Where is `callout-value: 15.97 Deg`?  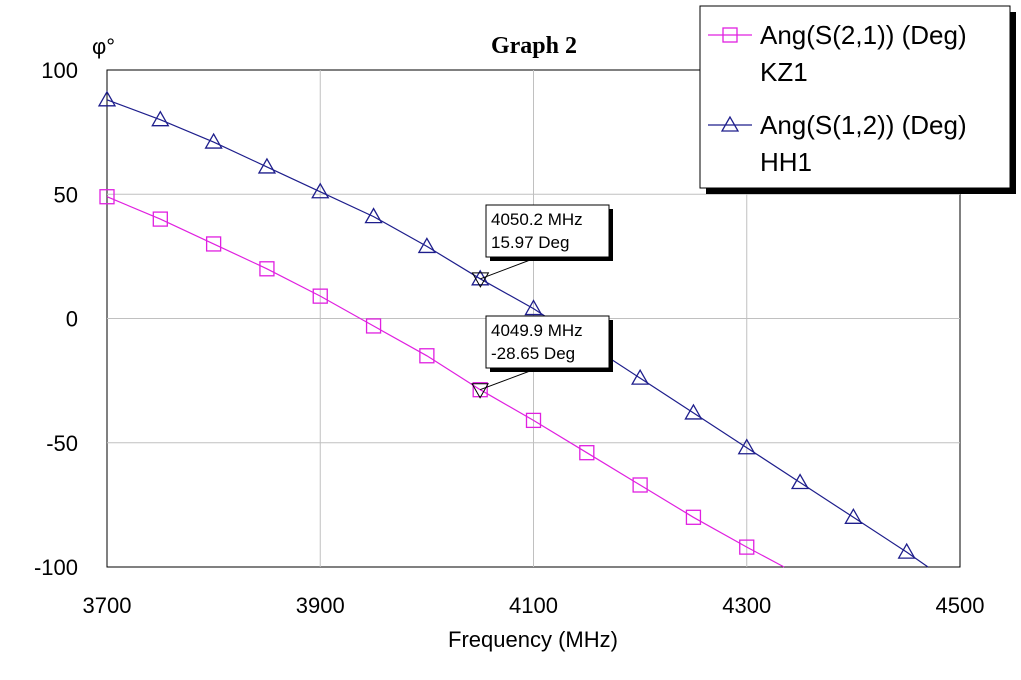
callout-value: 15.97 Deg is located at coordinates (530, 242).